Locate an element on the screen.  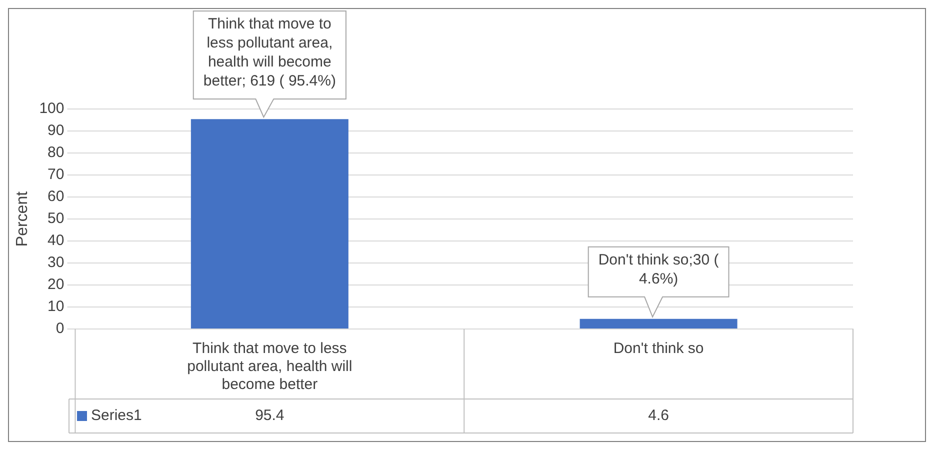
y-axis-title: Percent is located at coordinates (23, 218).